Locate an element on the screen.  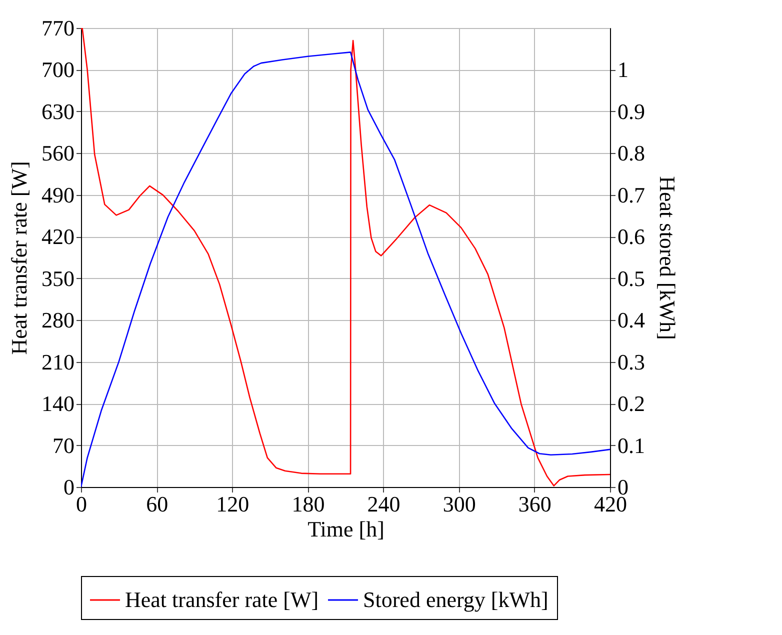
y2-tick-label: 0.5 is located at coordinates (631, 278).